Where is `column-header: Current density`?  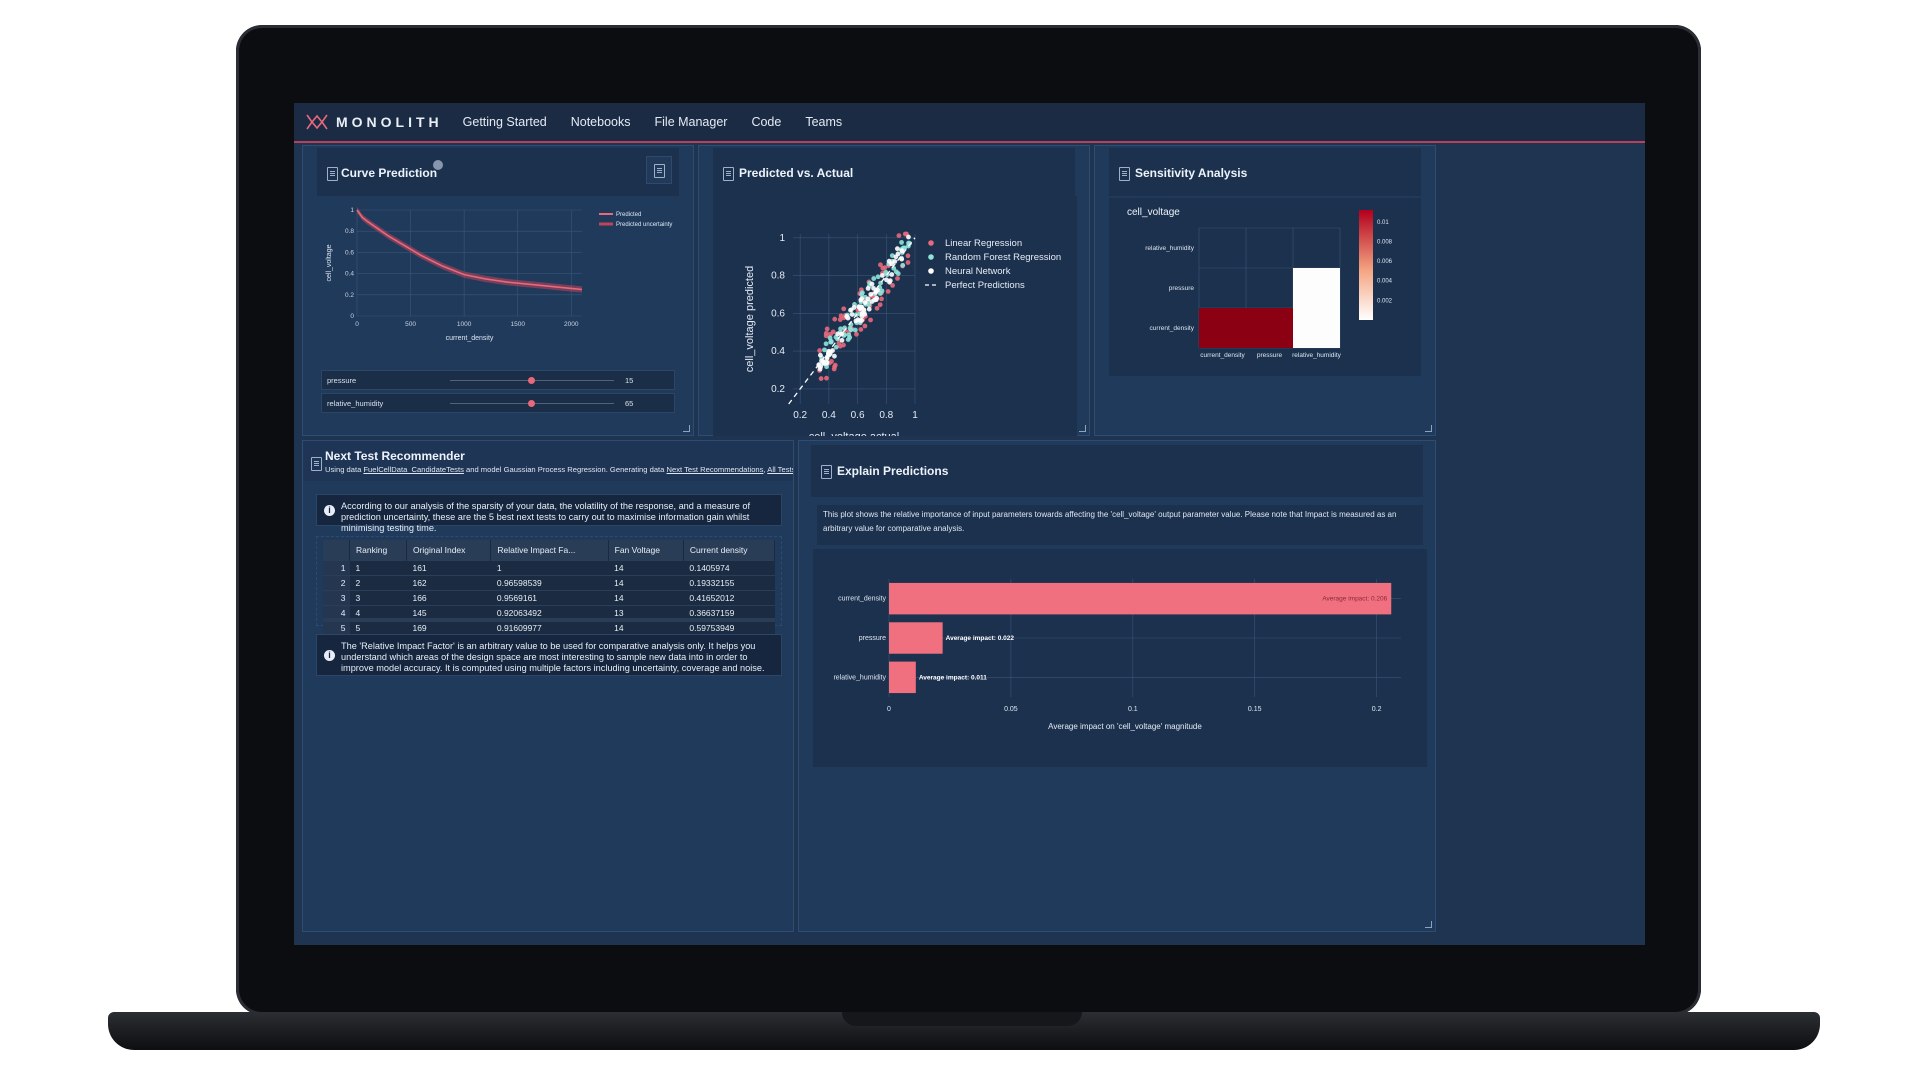 column-header: Current density is located at coordinates (729, 550).